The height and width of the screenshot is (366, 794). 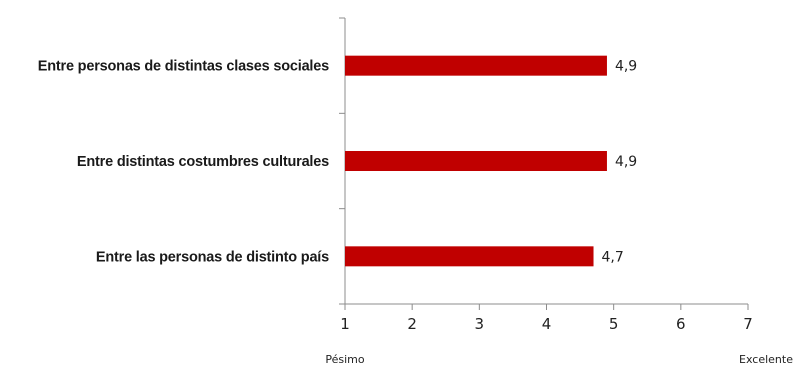 I want to click on category-label: Entre las personas de distinto país, so click(x=212, y=257).